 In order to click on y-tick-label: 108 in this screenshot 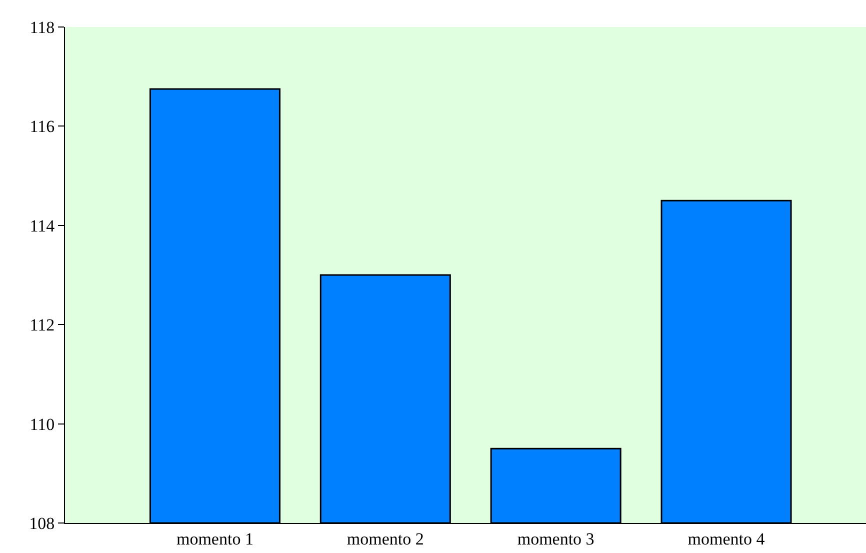, I will do `click(42, 523)`.